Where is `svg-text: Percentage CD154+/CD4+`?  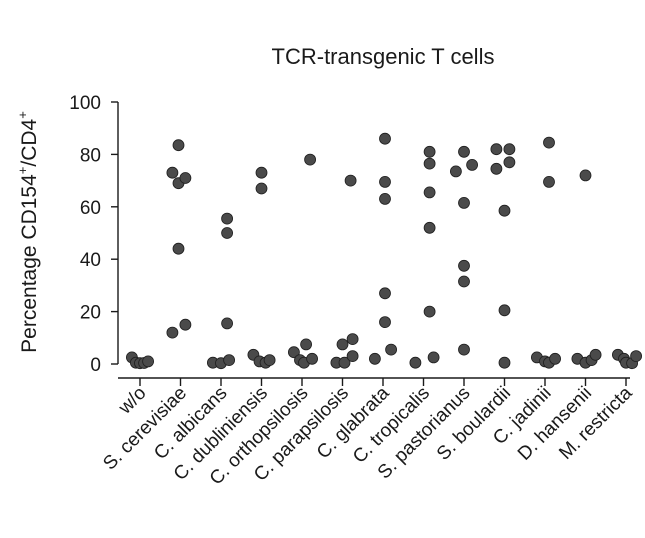 svg-text: Percentage CD154+/CD4+ is located at coordinates (28, 232).